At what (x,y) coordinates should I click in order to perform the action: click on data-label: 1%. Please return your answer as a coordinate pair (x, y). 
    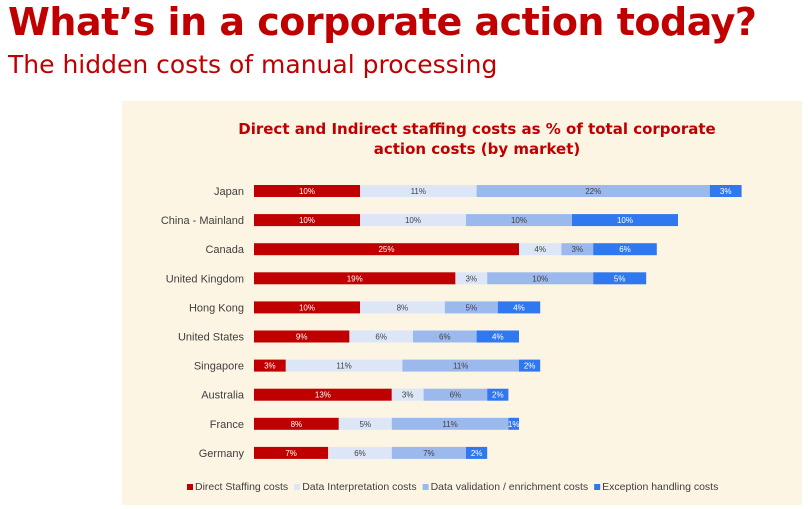
    Looking at the image, I should click on (514, 424).